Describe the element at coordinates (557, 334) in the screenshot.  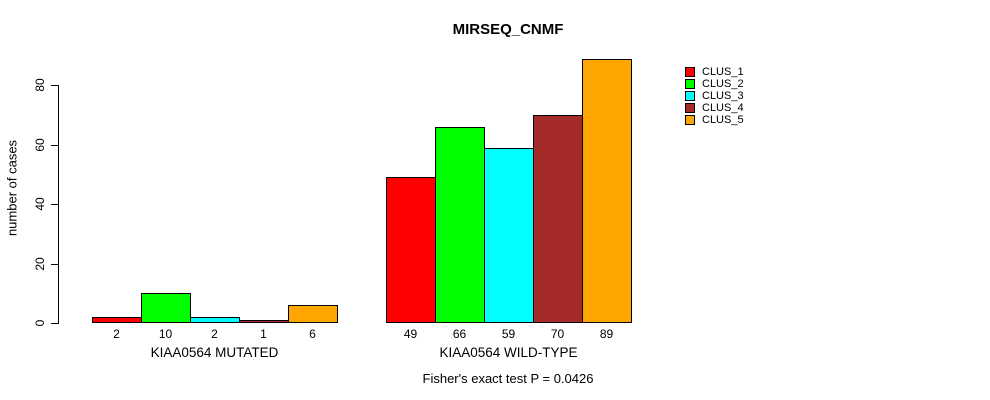
I see `bar-value-label: 70` at that location.